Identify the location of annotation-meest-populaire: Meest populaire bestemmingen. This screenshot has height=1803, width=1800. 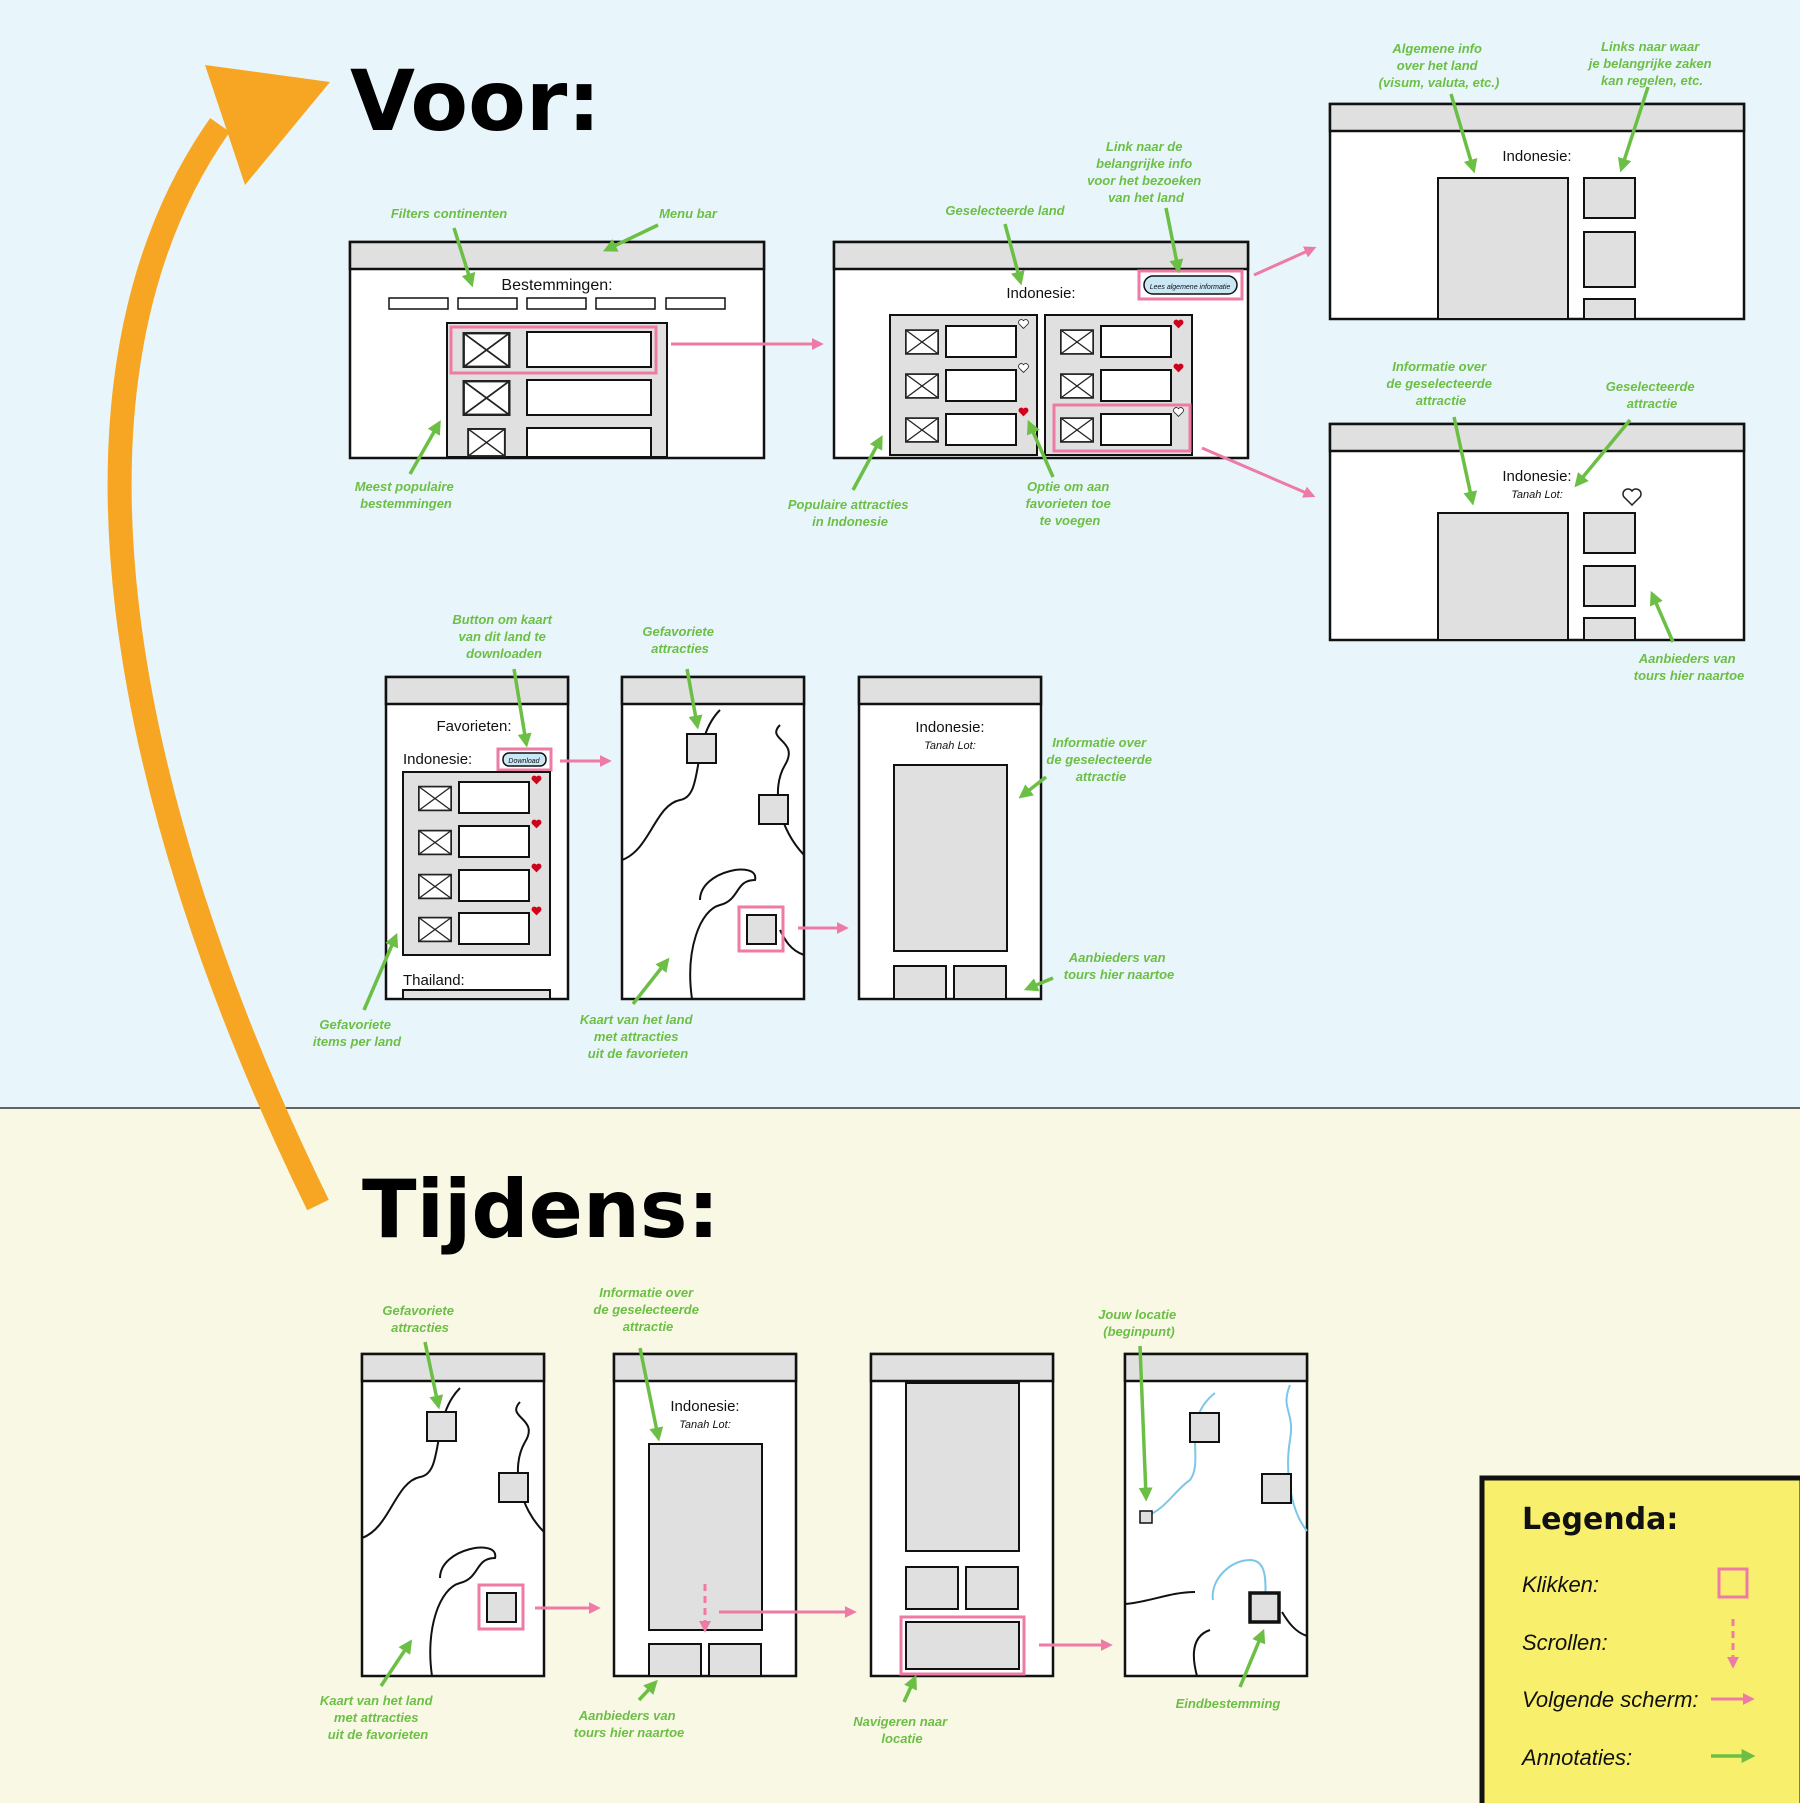
(406, 495).